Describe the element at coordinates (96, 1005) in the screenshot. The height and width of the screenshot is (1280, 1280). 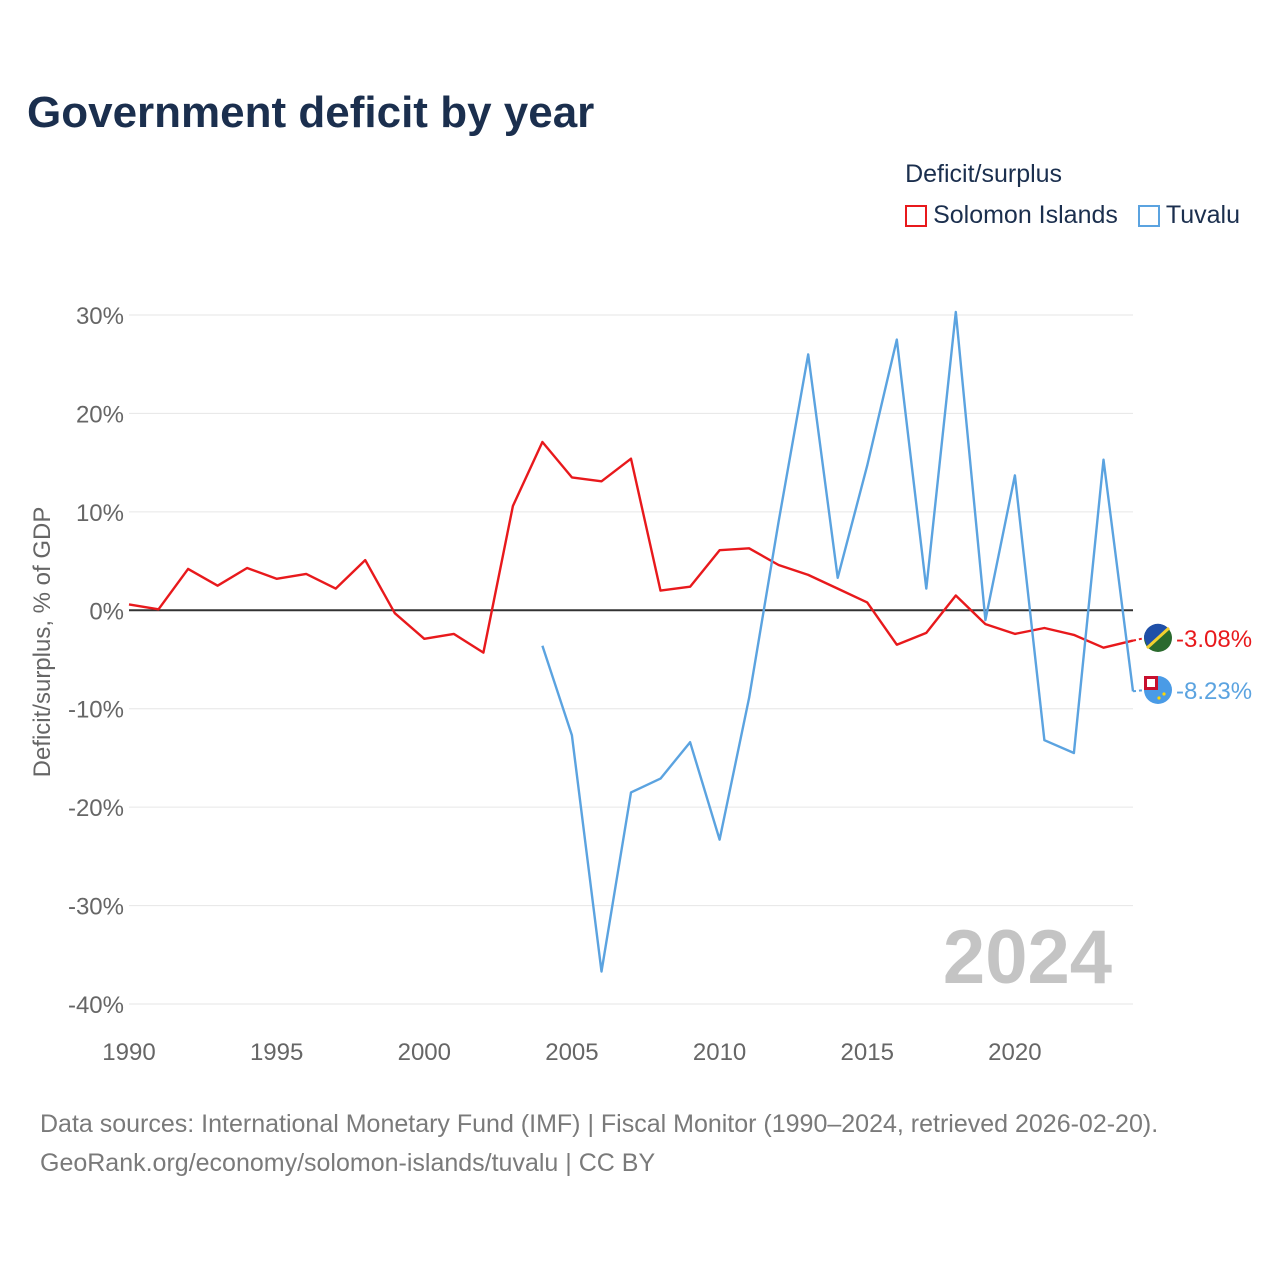
I see `y-tick-label: -40%` at that location.